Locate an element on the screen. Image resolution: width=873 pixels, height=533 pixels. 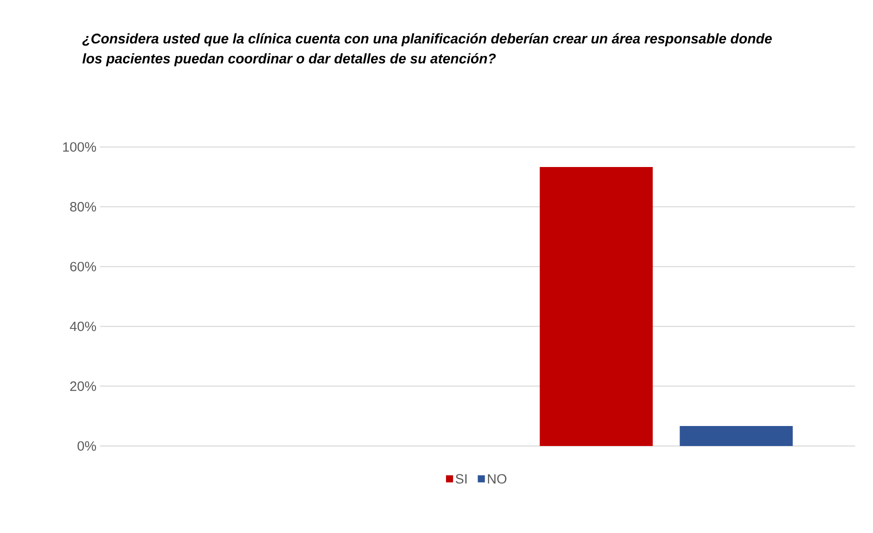
y-tick-label: 0% is located at coordinates (87, 446).